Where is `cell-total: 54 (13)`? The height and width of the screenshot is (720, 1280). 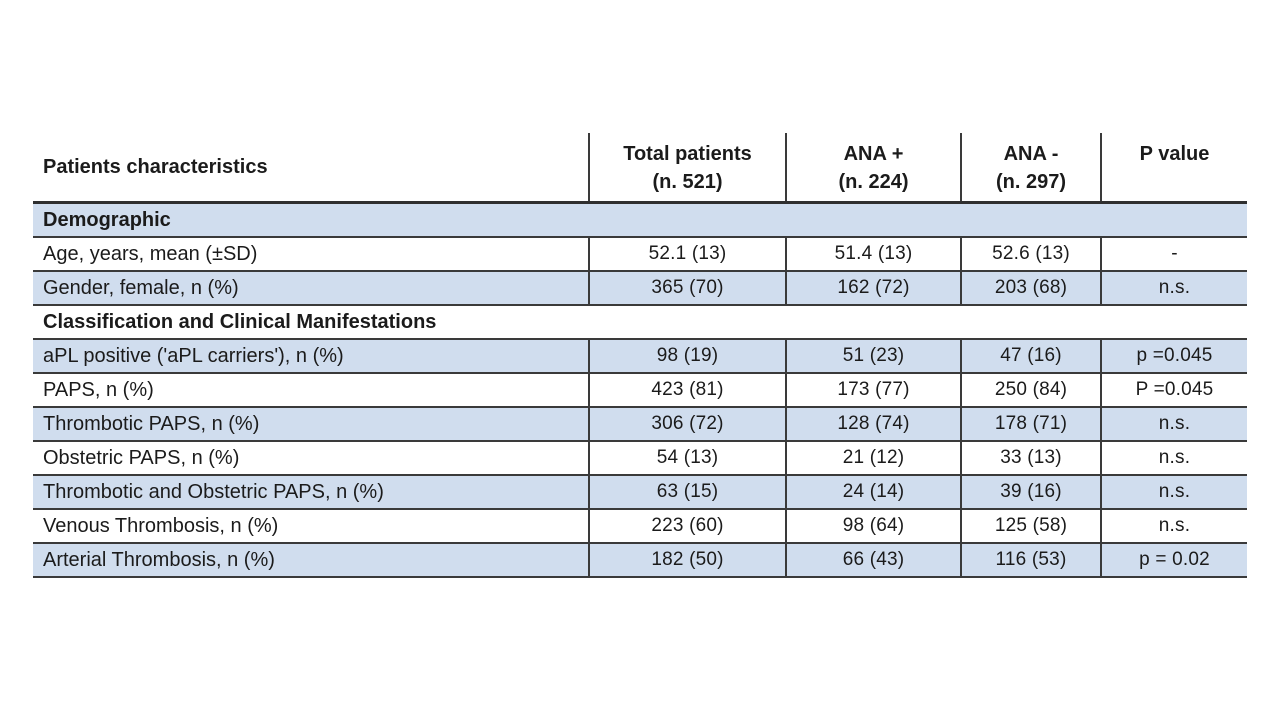 cell-total: 54 (13) is located at coordinates (688, 458).